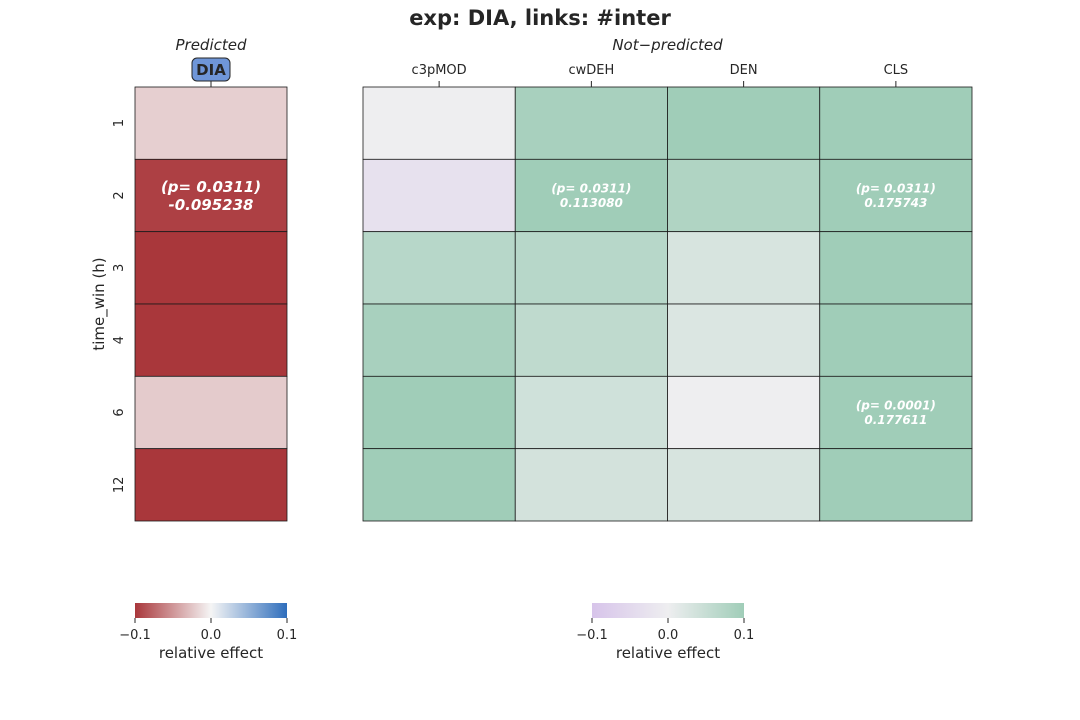 Image resolution: width=1080 pixels, height=720 pixels. What do you see at coordinates (99, 303) in the screenshot?
I see `y-axis-label: time_win (h)` at bounding box center [99, 303].